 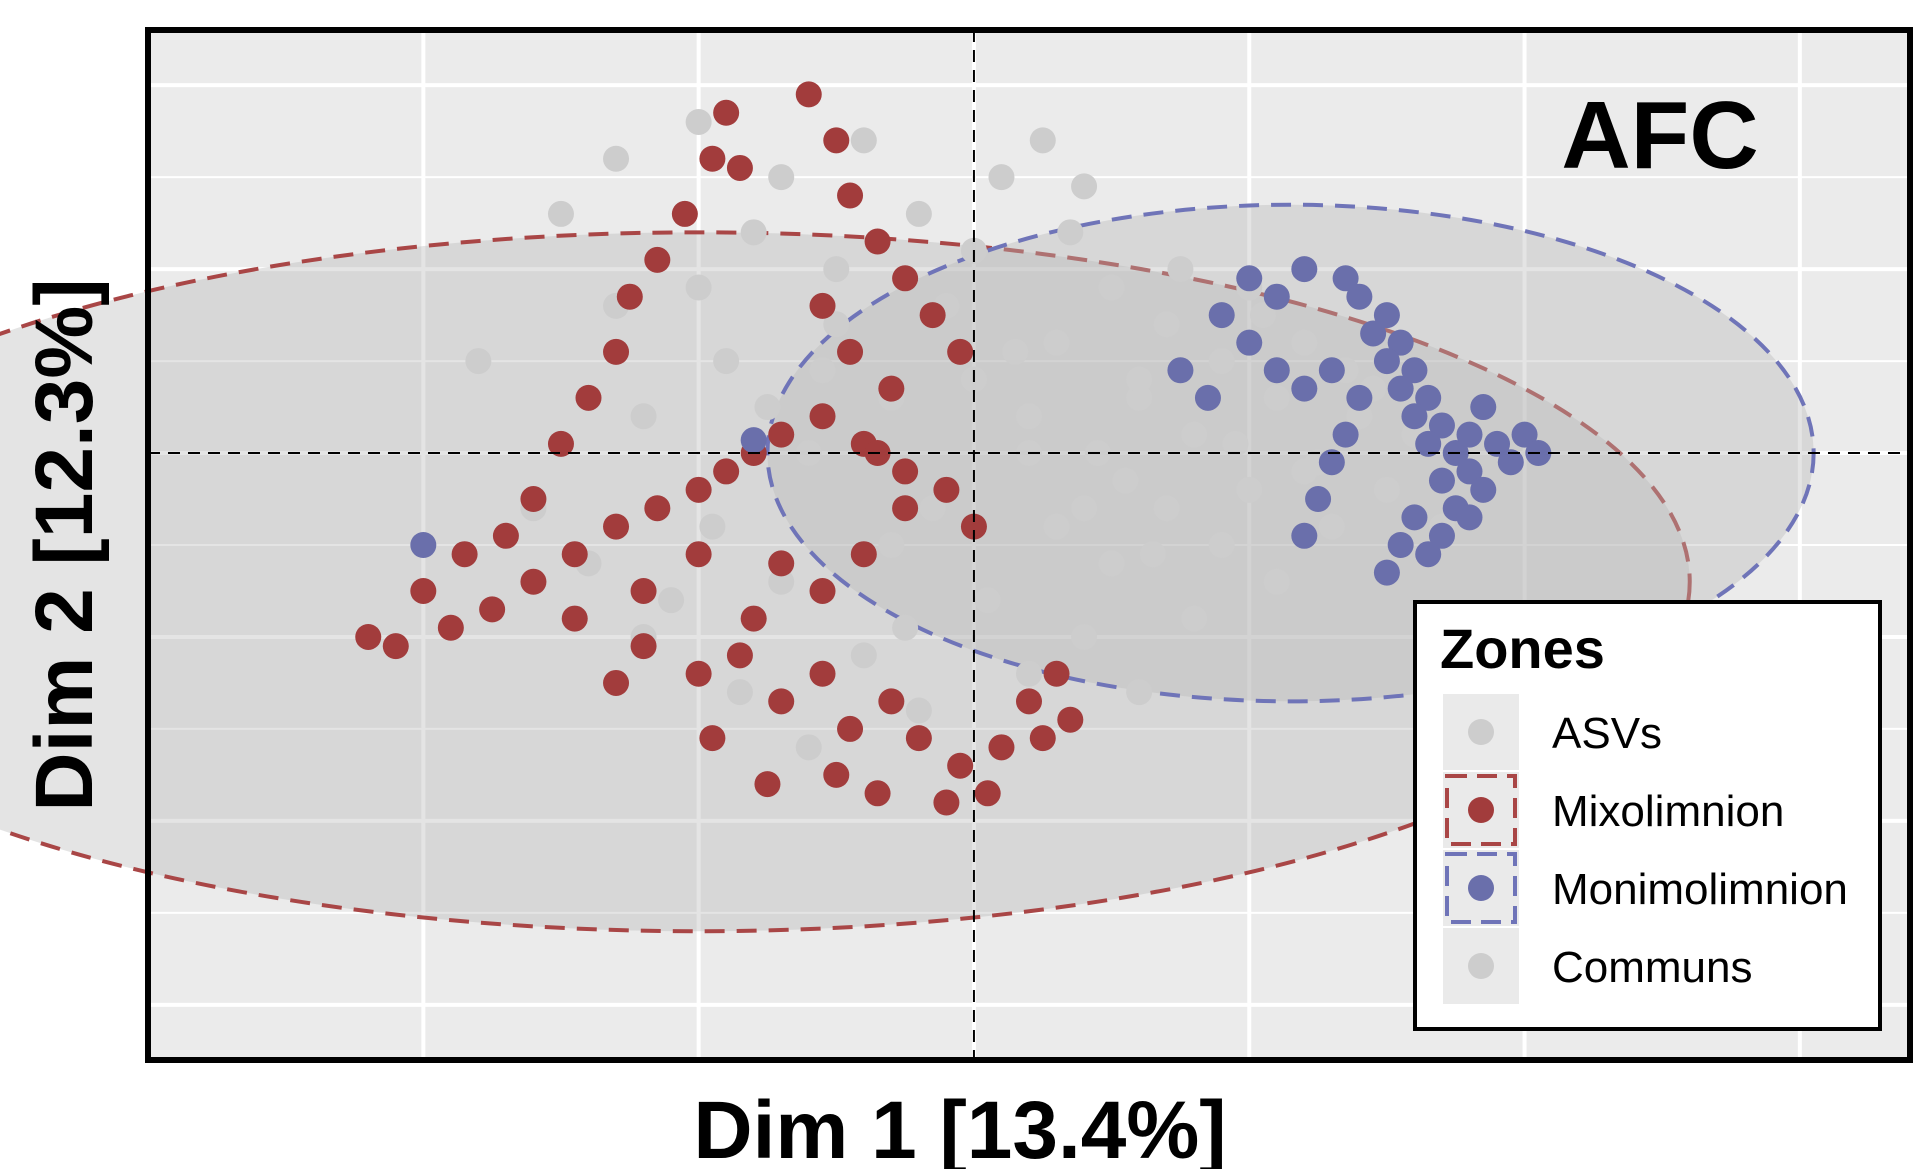 I want to click on x-axis-label: Dim 1 [13.4%], so click(x=959, y=1127).